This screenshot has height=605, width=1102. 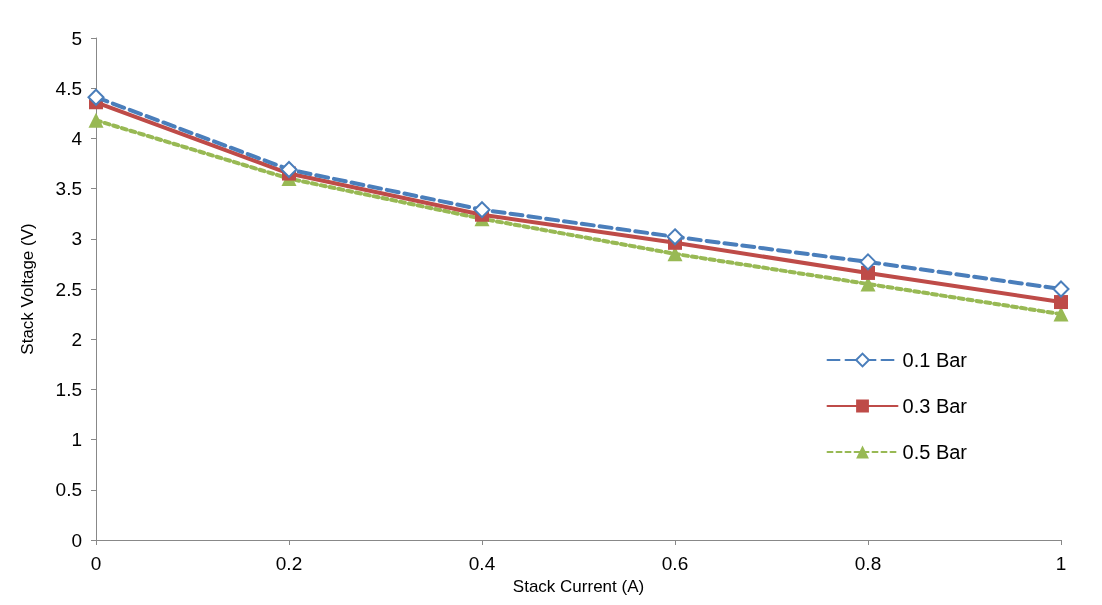 I want to click on y-tick-label: 0.5, so click(x=68, y=490).